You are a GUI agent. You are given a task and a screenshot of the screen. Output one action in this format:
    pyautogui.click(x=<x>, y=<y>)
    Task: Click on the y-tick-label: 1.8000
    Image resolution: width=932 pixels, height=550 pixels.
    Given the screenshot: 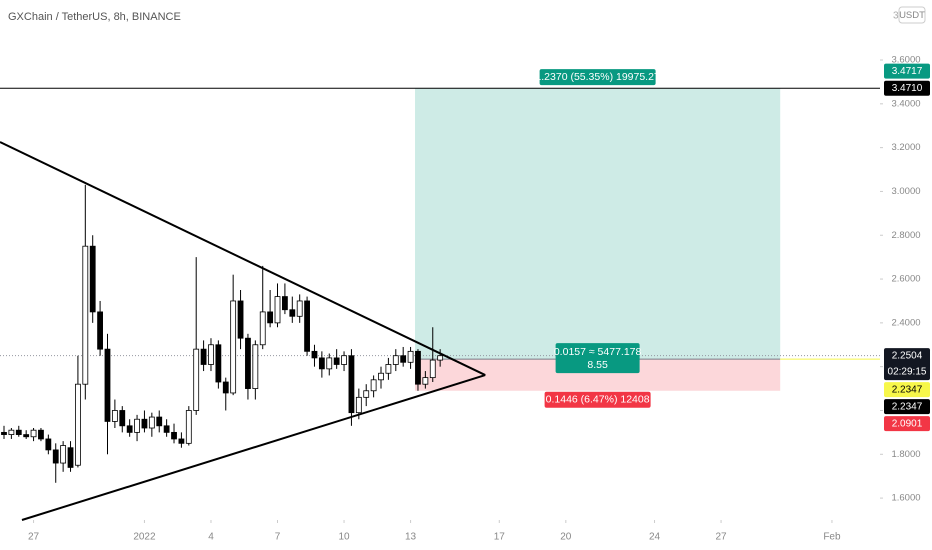 What is the action you would take?
    pyautogui.click(x=905, y=454)
    